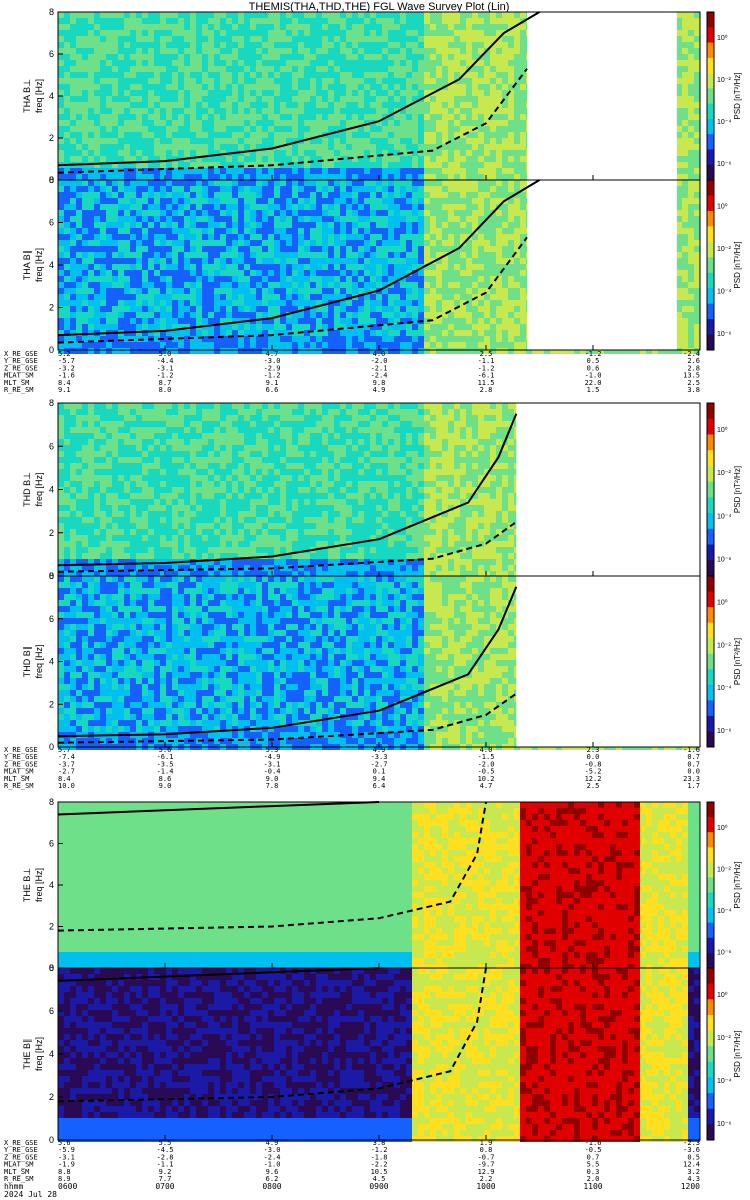 This screenshot has width=750, height=1200. Describe the element at coordinates (51, 96) in the screenshot. I see `y-tick-label: 4` at that location.